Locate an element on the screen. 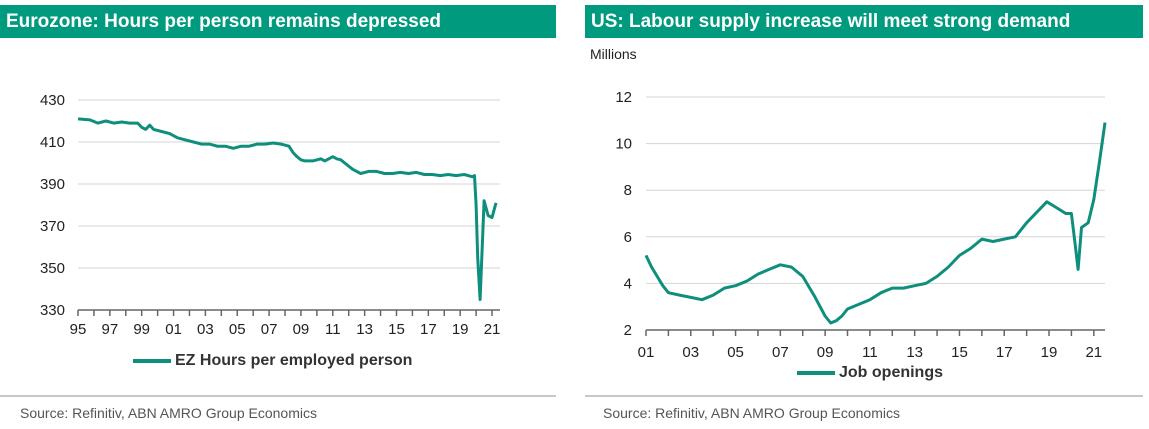 This screenshot has height=429, width=1149. y-tick-label: 330 is located at coordinates (52, 310).